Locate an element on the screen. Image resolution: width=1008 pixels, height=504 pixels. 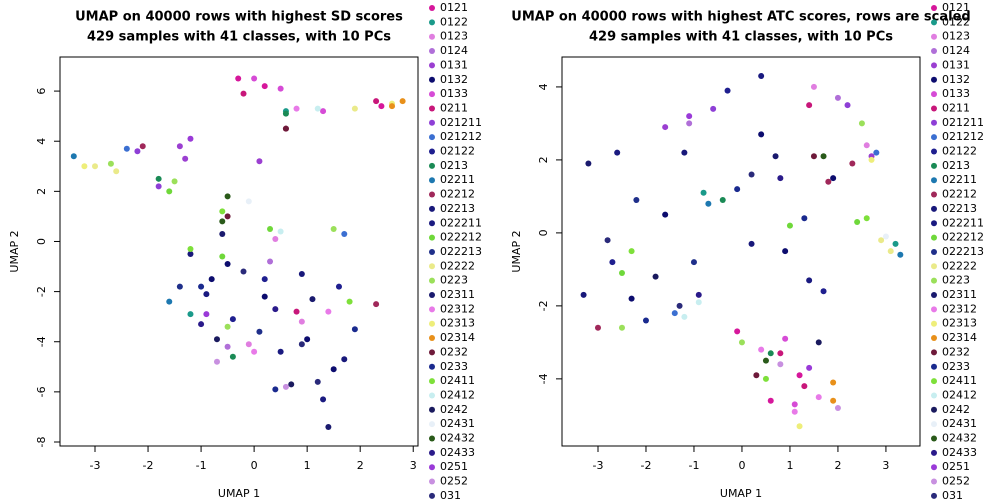
legend-label: 022212 is located at coordinates (963, 237).